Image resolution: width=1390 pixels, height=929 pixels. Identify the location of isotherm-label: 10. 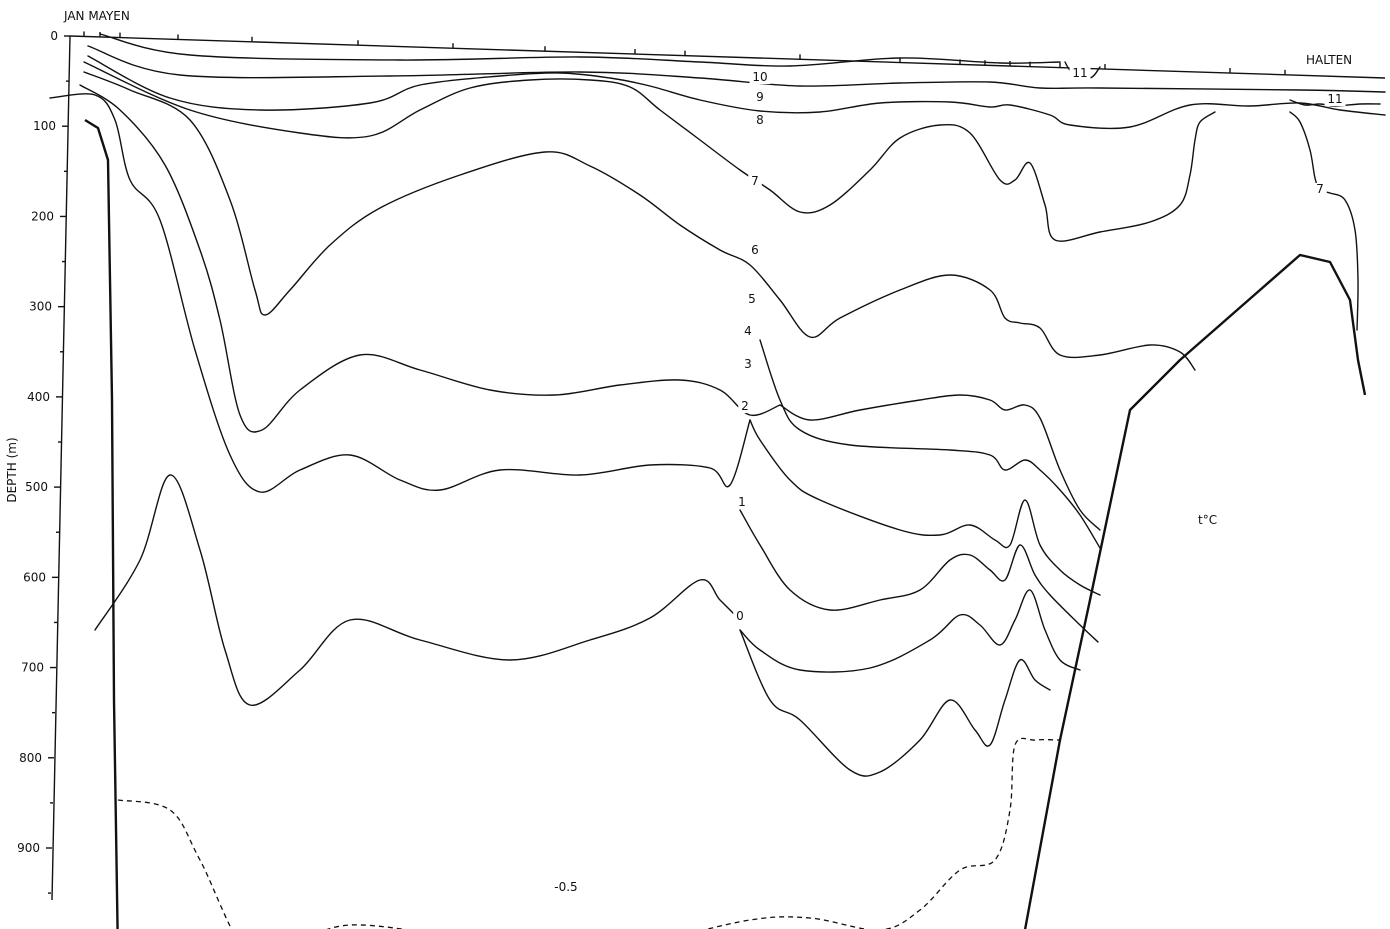
(759, 77).